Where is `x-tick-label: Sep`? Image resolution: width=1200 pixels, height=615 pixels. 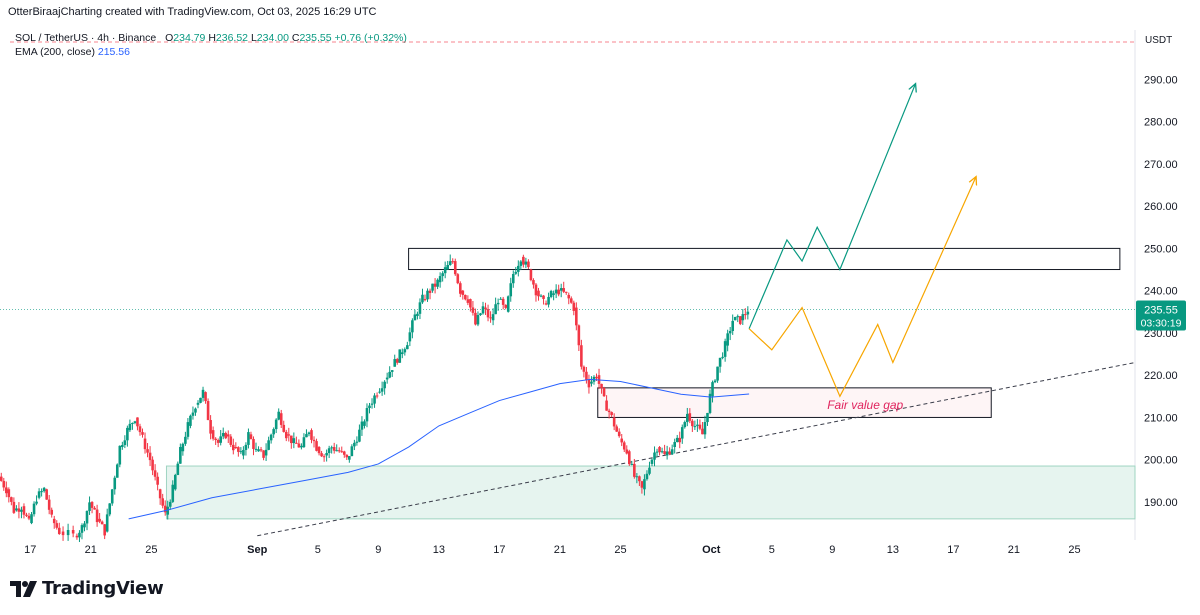
x-tick-label: Sep is located at coordinates (257, 550).